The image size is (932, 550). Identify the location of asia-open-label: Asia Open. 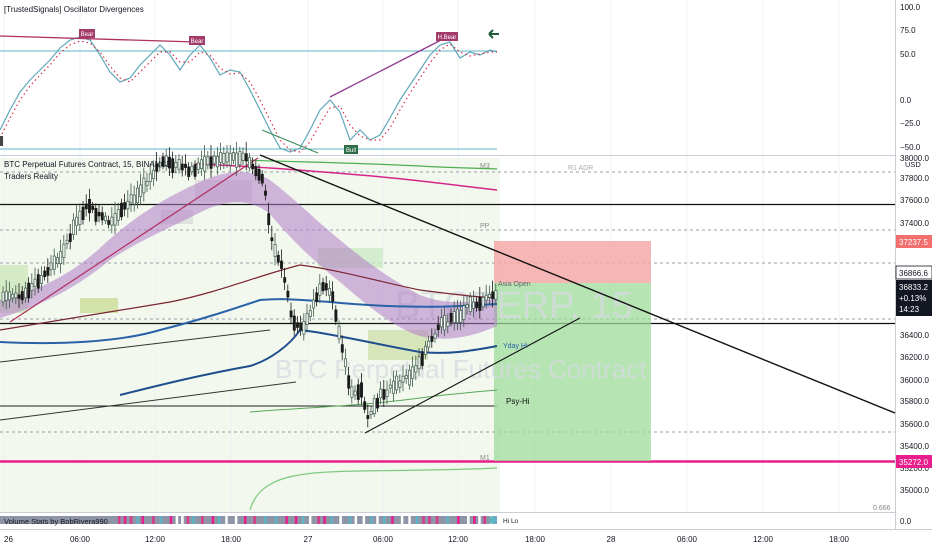
(514, 284).